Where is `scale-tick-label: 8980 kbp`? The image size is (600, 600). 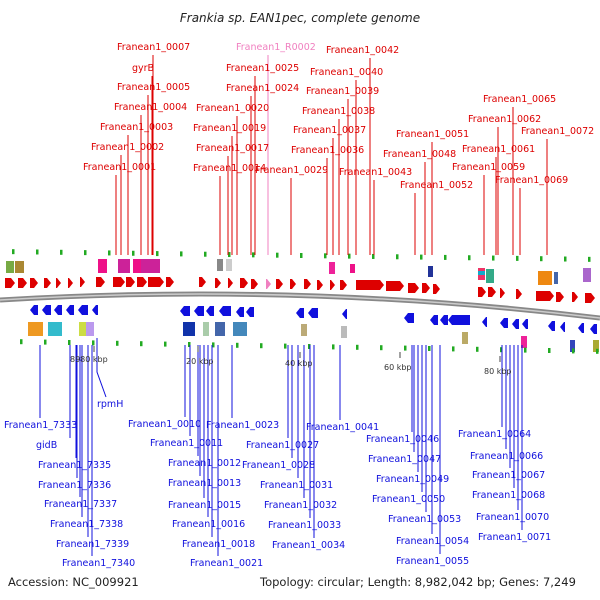
scale-tick-label: 8980 kbp is located at coordinates (89, 359).